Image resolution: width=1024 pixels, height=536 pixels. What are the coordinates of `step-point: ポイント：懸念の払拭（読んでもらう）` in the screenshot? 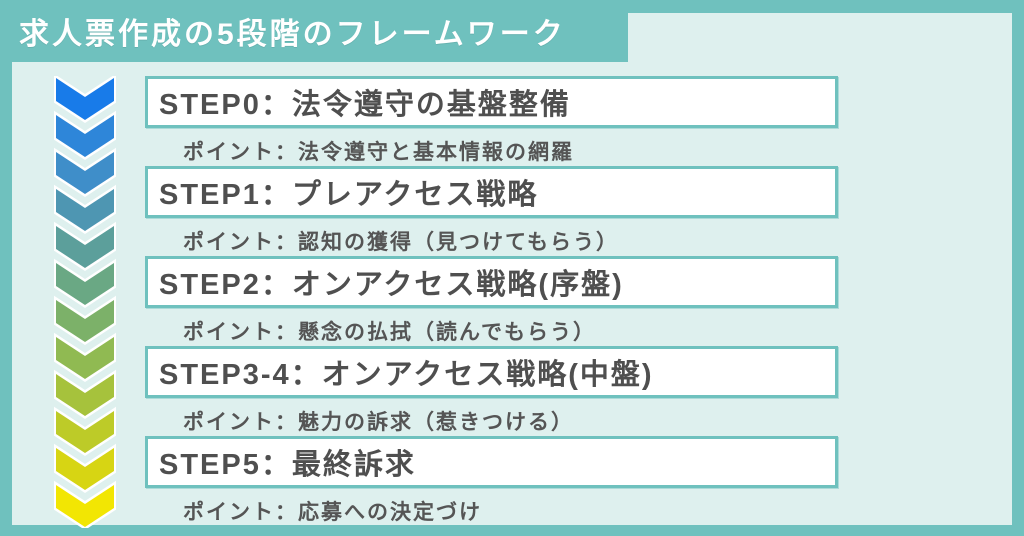 It's located at (389, 332).